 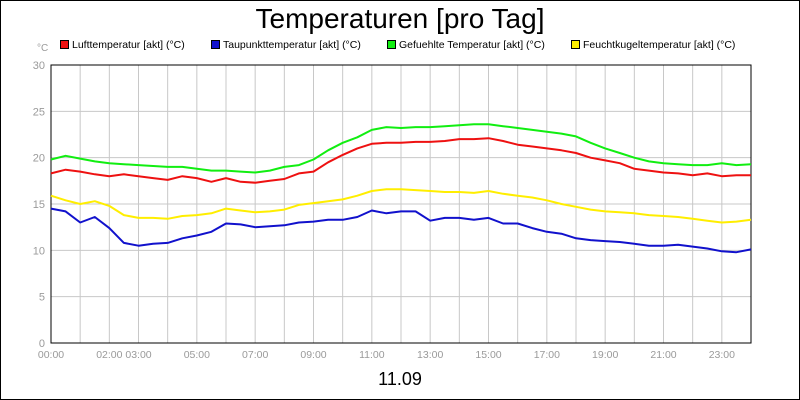 What do you see at coordinates (722, 355) in the screenshot?
I see `x-tick-label: 23:00` at bounding box center [722, 355].